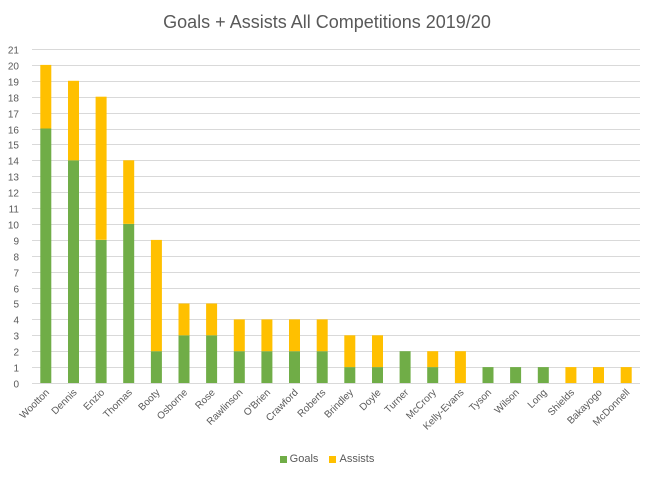 Image resolution: width=654 pixels, height=480 pixels. Describe the element at coordinates (371, 400) in the screenshot. I see `x-tick-label: Doyle` at that location.